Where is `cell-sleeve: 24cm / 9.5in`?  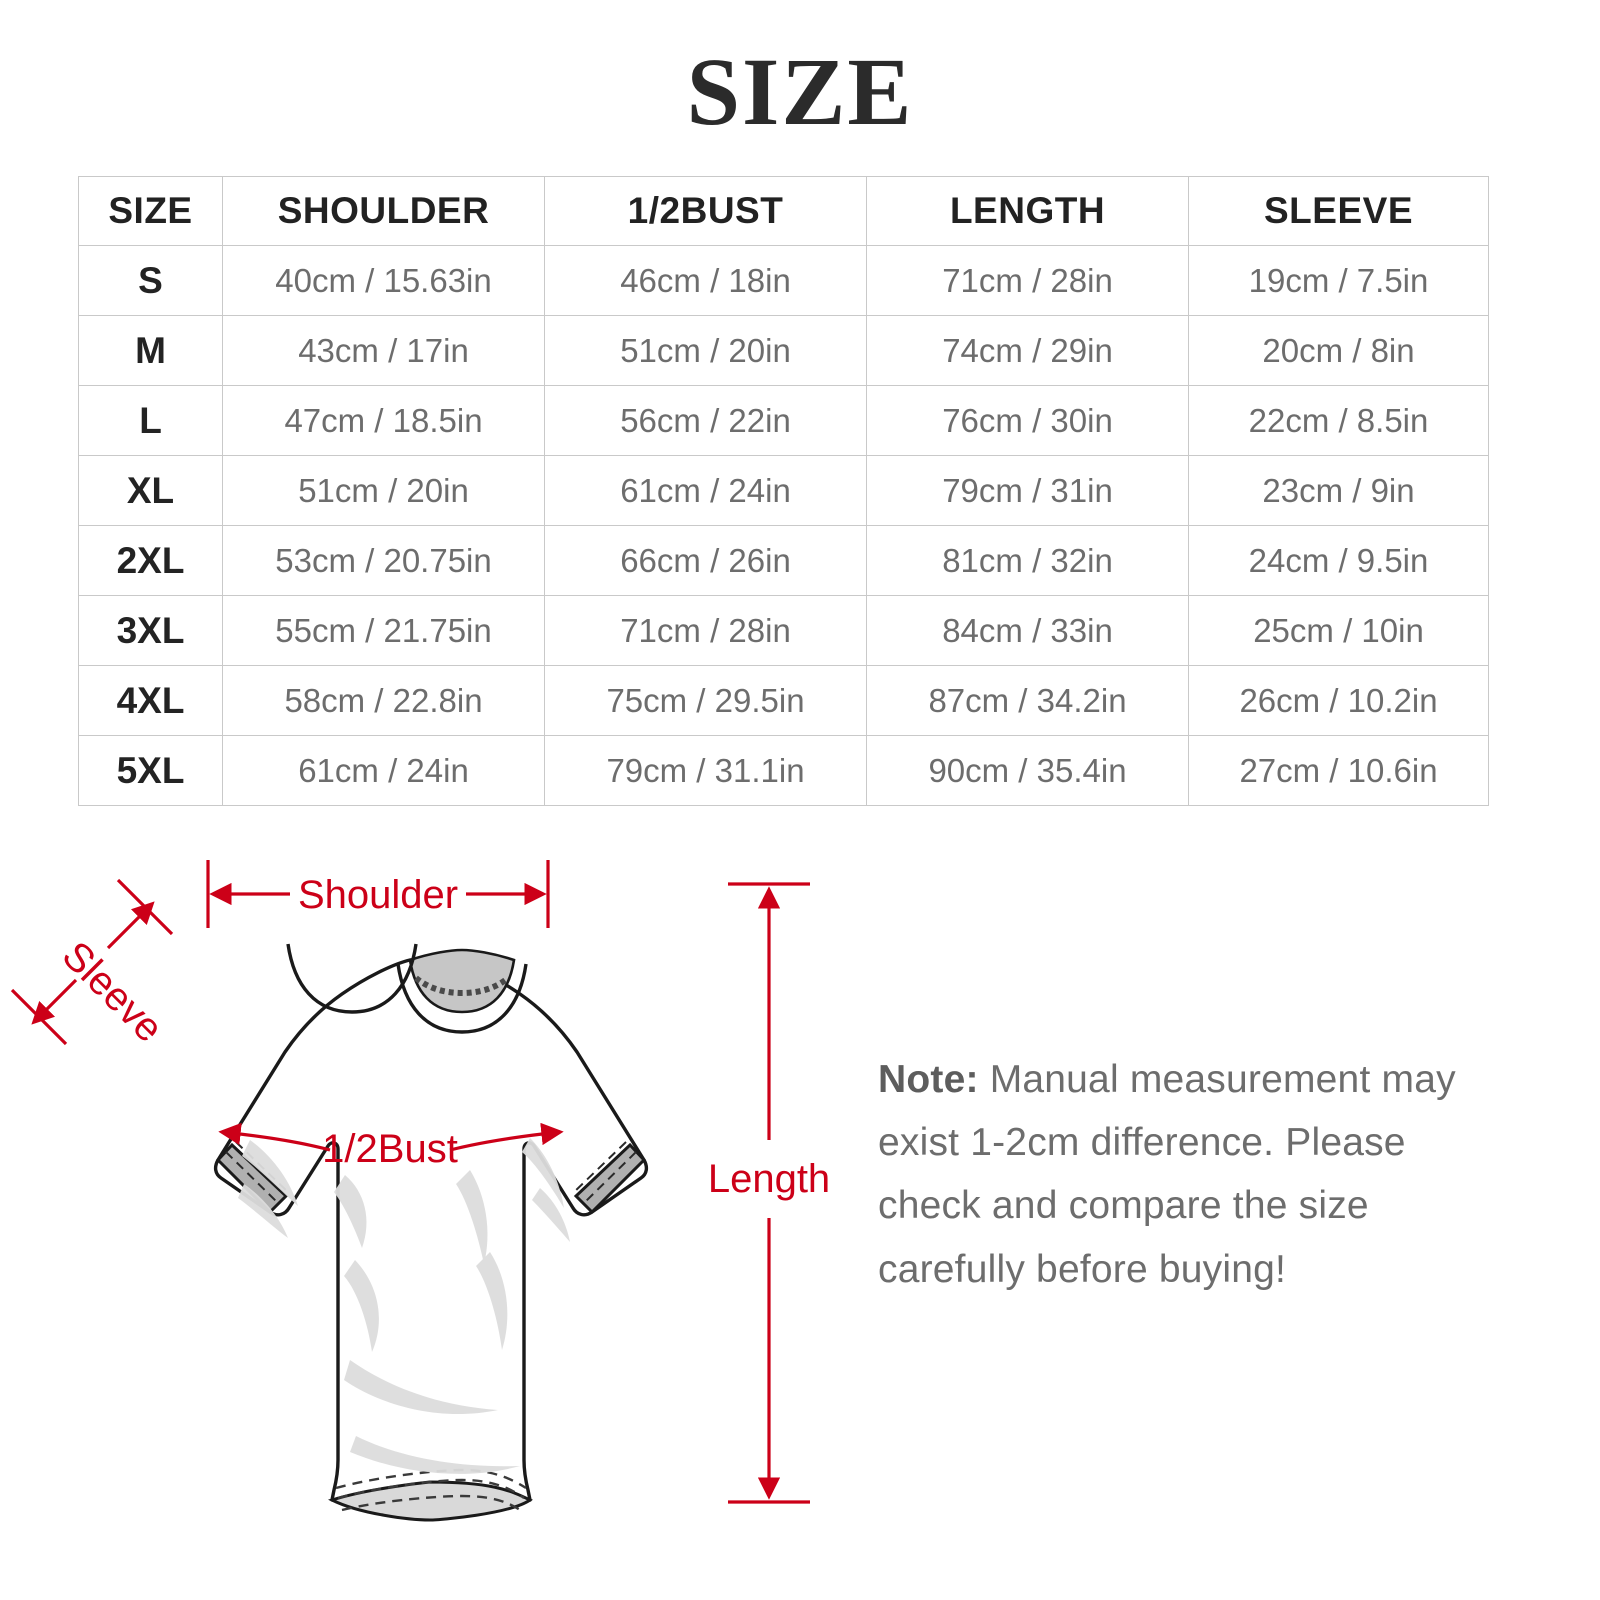
cell-sleeve: 24cm / 9.5in is located at coordinates (1338, 560).